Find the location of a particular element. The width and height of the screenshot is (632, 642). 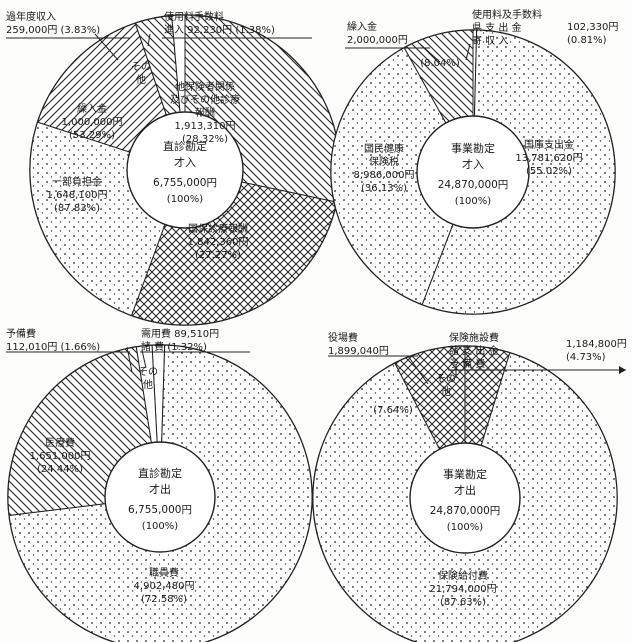

callout-label: 過年度収入 259,000円 (3.83%) is located at coordinates (53, 23).